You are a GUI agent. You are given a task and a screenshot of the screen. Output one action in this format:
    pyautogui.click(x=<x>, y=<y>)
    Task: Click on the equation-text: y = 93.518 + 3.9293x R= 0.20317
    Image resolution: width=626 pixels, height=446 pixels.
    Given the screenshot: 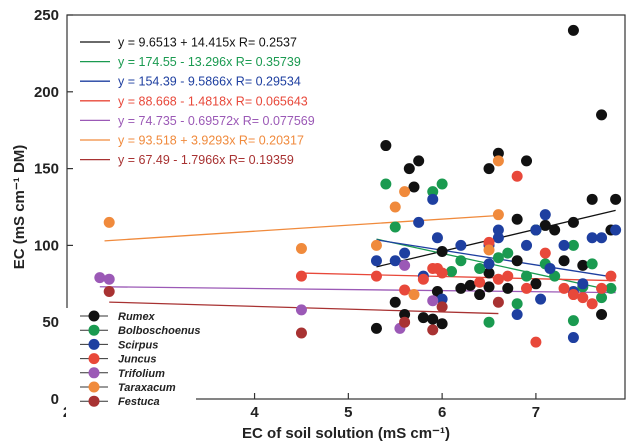 What is the action you would take?
    pyautogui.click(x=211, y=141)
    